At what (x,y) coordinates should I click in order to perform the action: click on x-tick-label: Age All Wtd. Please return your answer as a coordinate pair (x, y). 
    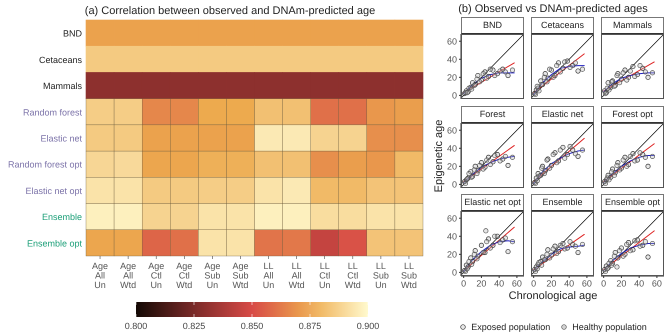
    Looking at the image, I should click on (128, 275).